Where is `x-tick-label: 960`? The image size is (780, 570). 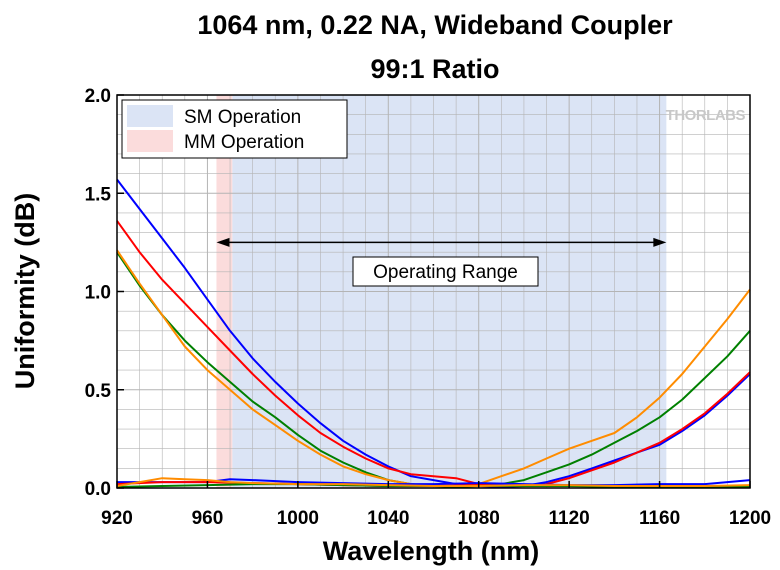 x-tick-label: 960 is located at coordinates (208, 518).